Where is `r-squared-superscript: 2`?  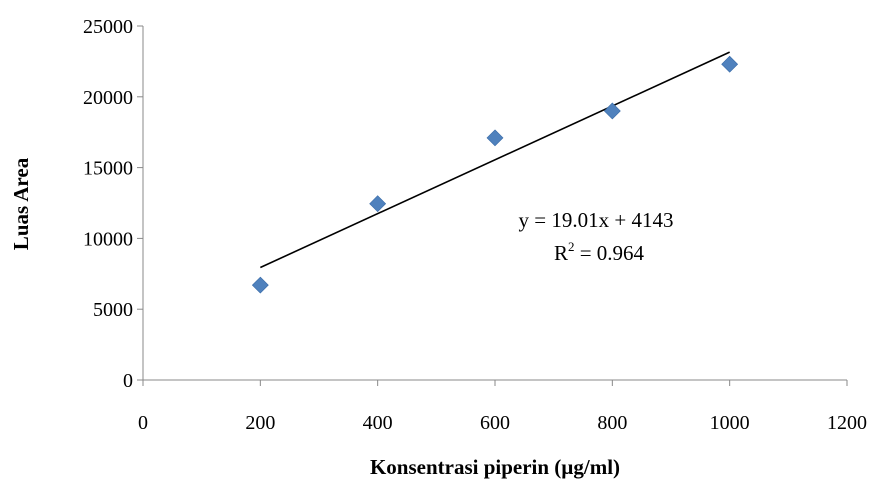
r-squared-superscript: 2 is located at coordinates (571, 246).